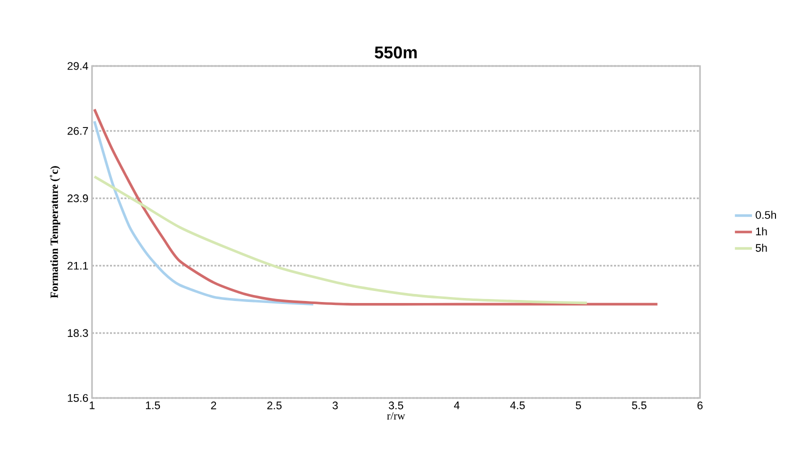  Describe the element at coordinates (78, 266) in the screenshot. I see `y-tick-label: 21.1` at that location.